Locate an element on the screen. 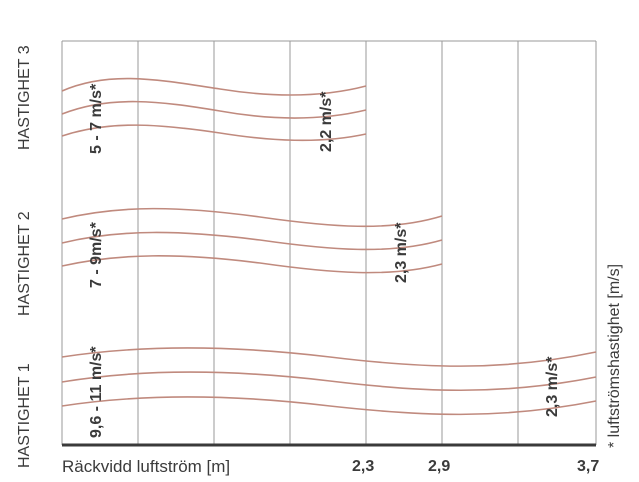  speed-3-end-label: 2,2 m/s* is located at coordinates (326, 121).